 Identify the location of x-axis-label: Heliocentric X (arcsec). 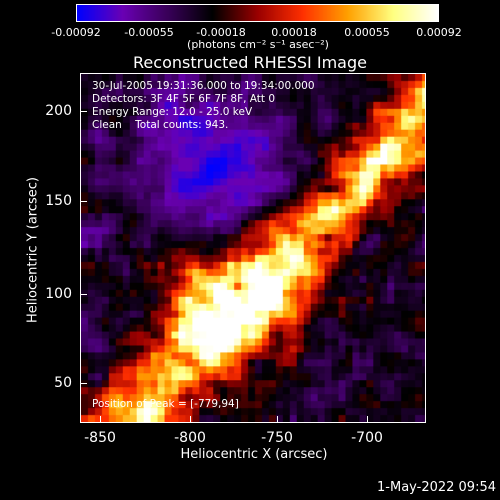
(254, 454).